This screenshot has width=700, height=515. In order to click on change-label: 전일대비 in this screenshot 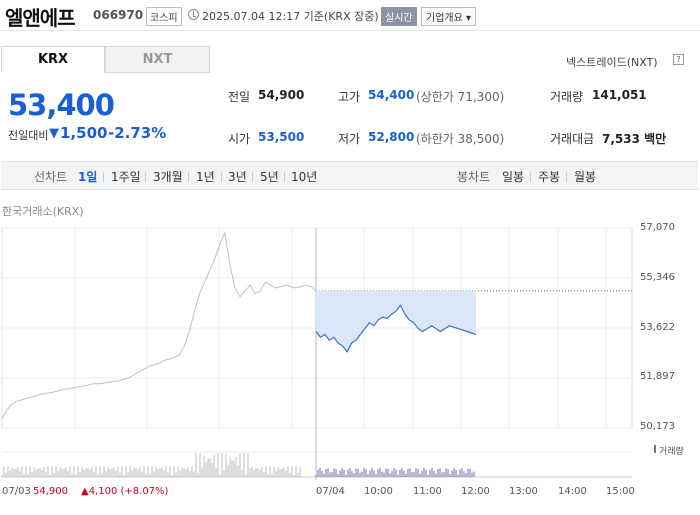, I will do `click(28, 135)`.